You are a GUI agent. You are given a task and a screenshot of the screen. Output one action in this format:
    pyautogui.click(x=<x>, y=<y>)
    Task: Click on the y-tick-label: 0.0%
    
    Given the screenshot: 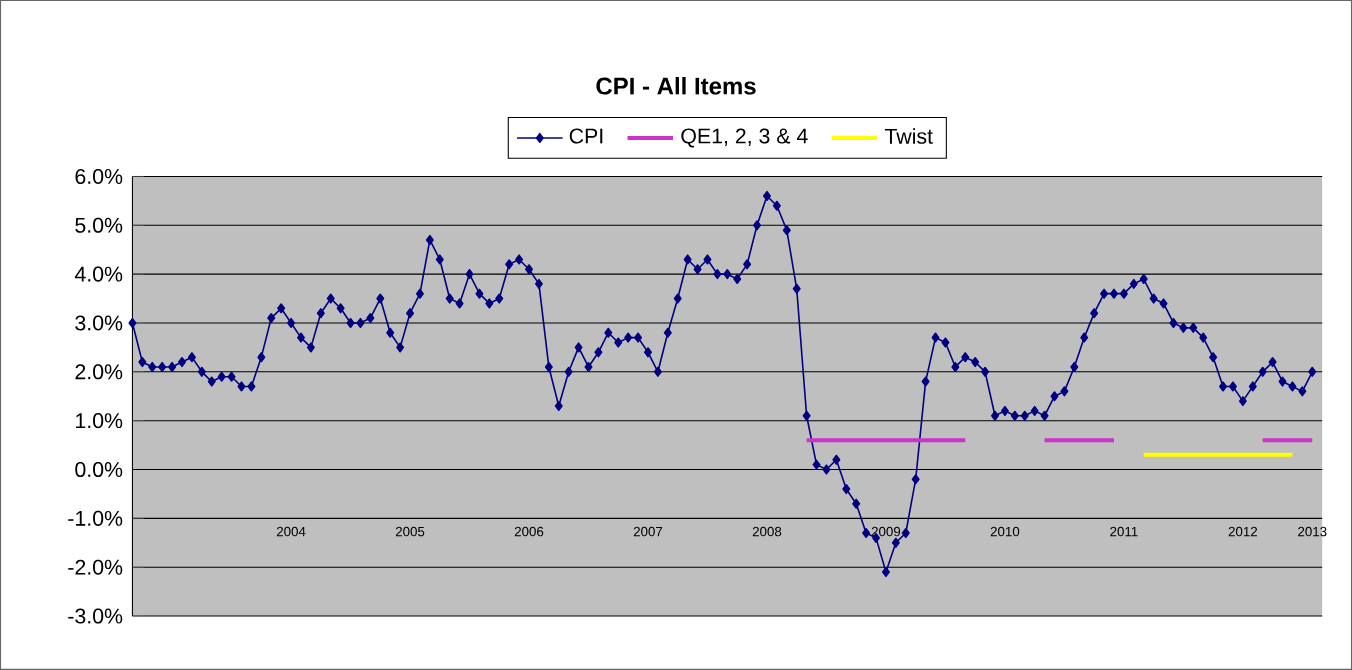 What is the action you would take?
    pyautogui.click(x=99, y=470)
    